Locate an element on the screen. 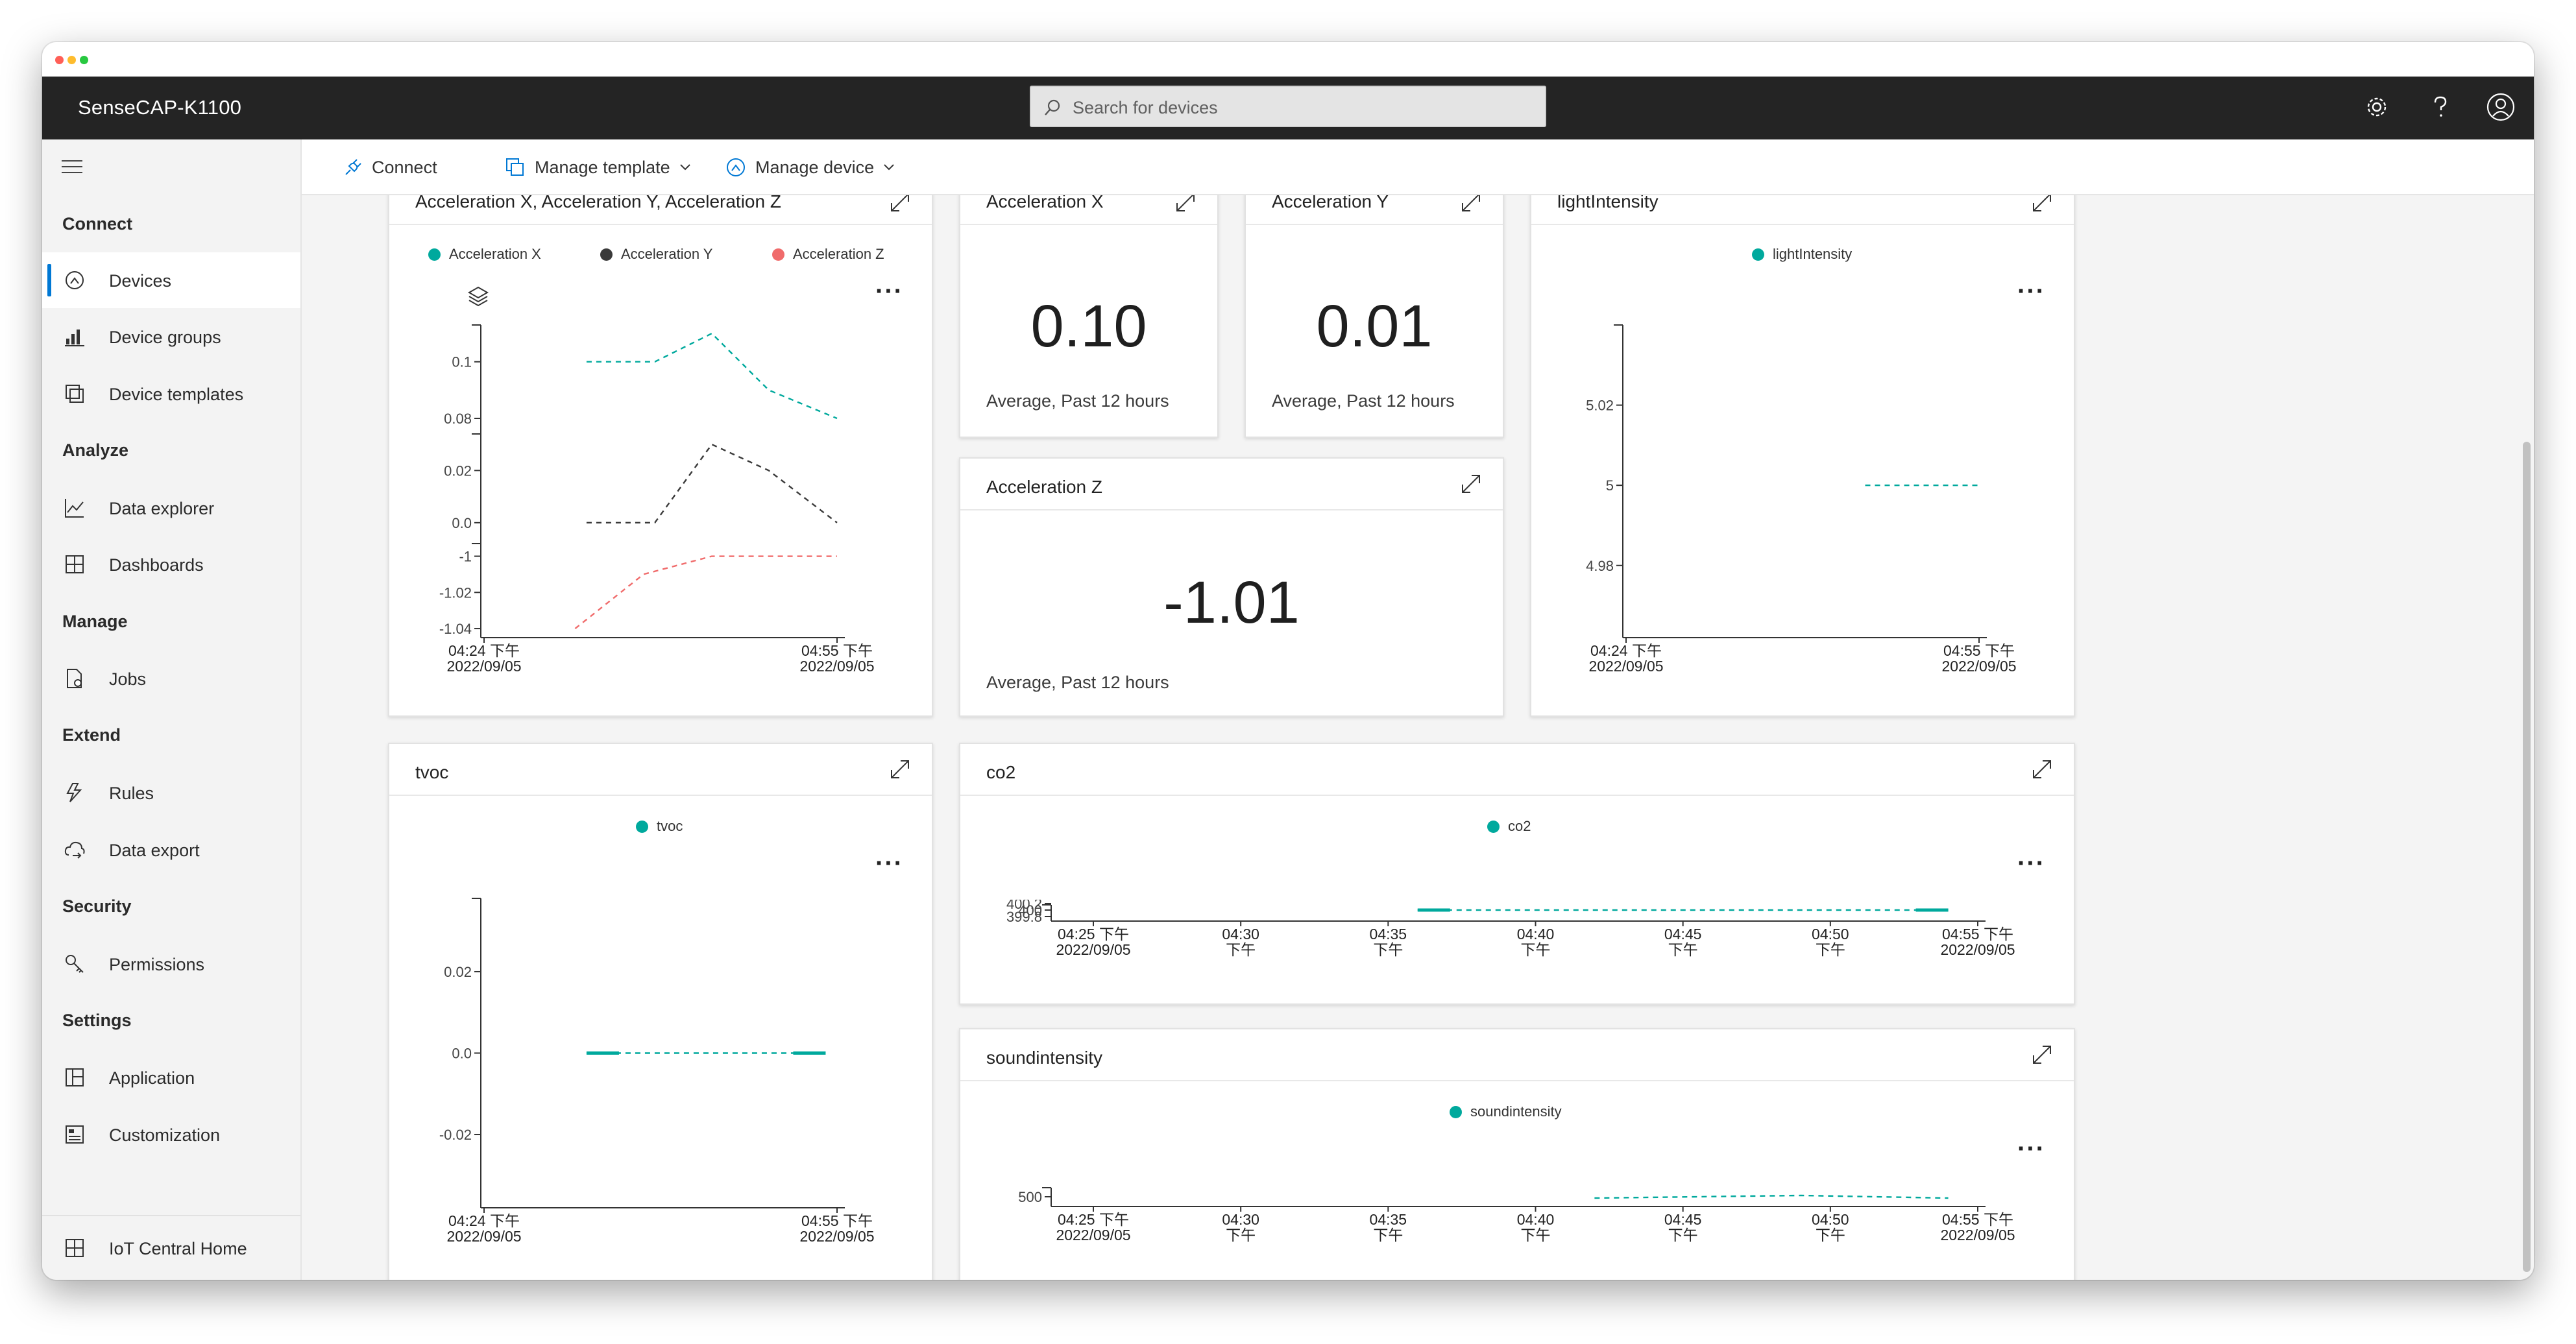  sidebar-item-device-groups: Device groups is located at coordinates (171, 337).